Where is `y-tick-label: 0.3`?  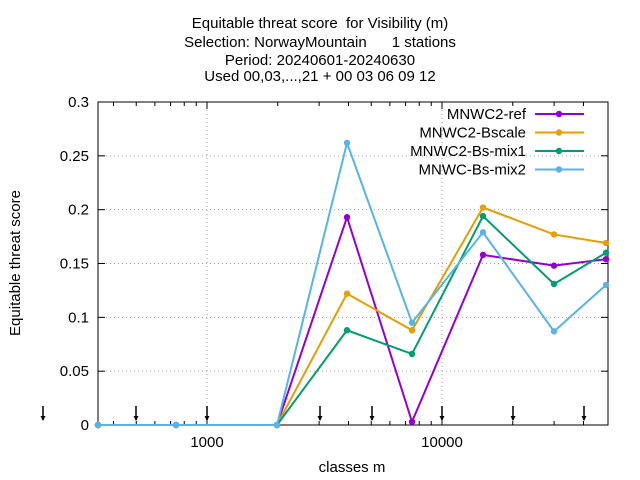
y-tick-label: 0.3 is located at coordinates (78, 102).